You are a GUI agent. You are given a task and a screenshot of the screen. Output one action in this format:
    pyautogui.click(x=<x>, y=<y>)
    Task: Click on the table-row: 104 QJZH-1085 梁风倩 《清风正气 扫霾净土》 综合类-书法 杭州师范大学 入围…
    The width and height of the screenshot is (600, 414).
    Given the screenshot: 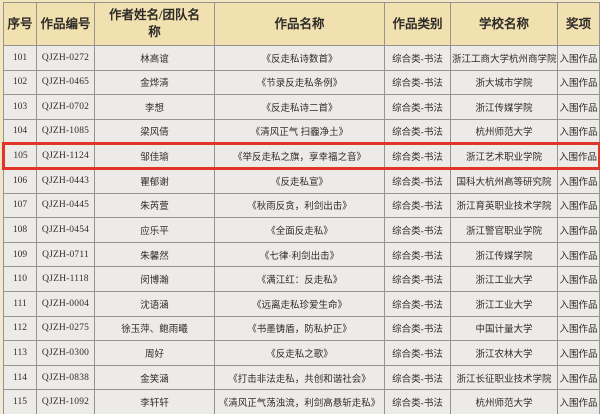 What is the action you would take?
    pyautogui.click(x=301, y=131)
    